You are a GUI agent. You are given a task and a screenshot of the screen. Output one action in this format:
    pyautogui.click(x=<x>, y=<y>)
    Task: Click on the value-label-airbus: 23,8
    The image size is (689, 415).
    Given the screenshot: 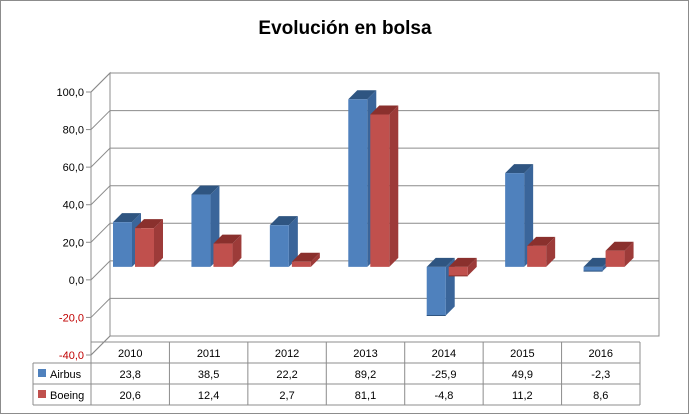 What is the action you would take?
    pyautogui.click(x=130, y=375)
    